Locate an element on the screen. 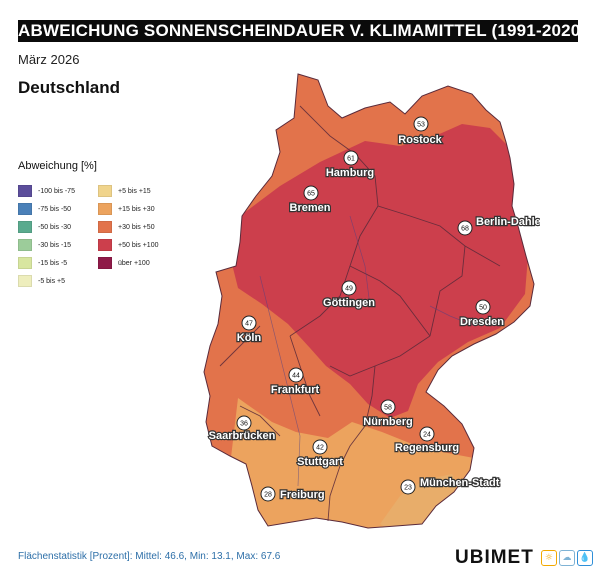 The height and width of the screenshot is (576, 596). city-freiburg: 28 Freiburg is located at coordinates (293, 494).